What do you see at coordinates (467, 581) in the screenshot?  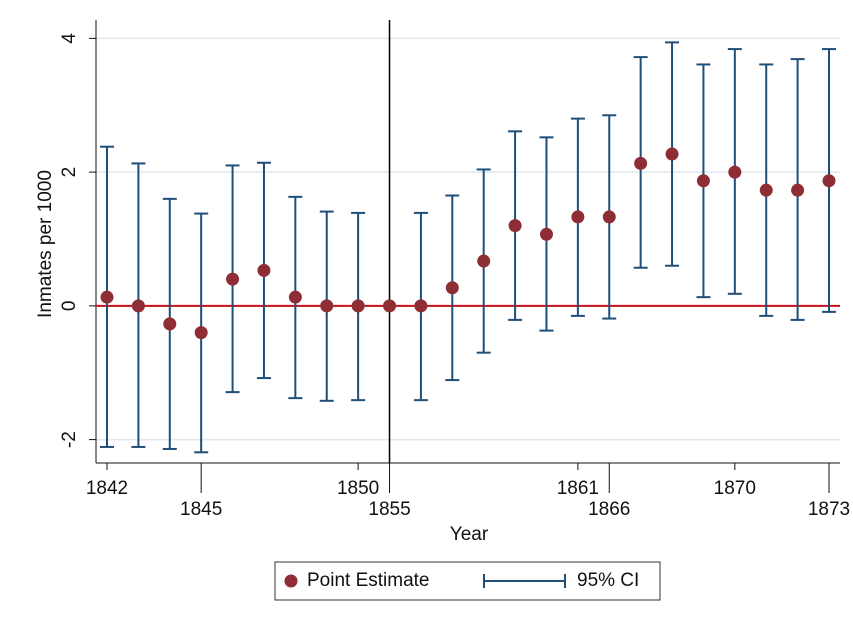 I see `legend-box` at bounding box center [467, 581].